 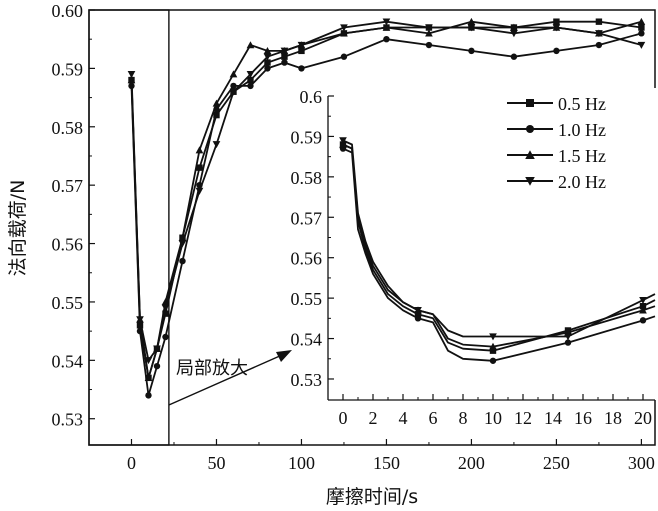 What do you see at coordinates (530, 181) in the screenshot?
I see `legend-marker-triangle-down-icon` at bounding box center [530, 181].